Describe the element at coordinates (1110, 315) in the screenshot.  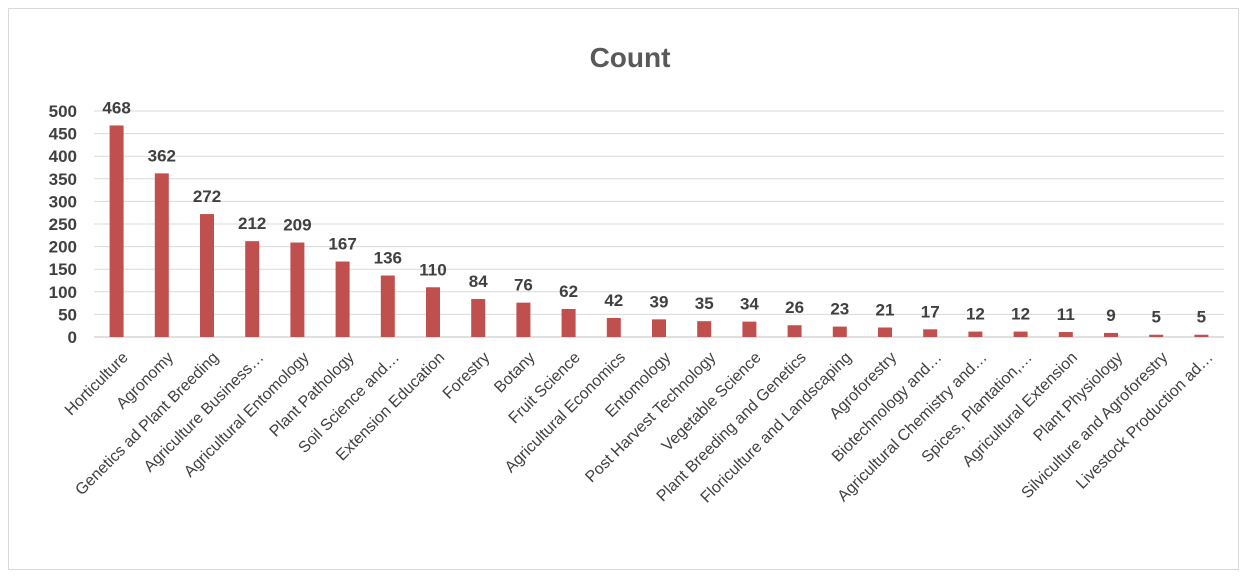
I see `data-label: 9` at that location.